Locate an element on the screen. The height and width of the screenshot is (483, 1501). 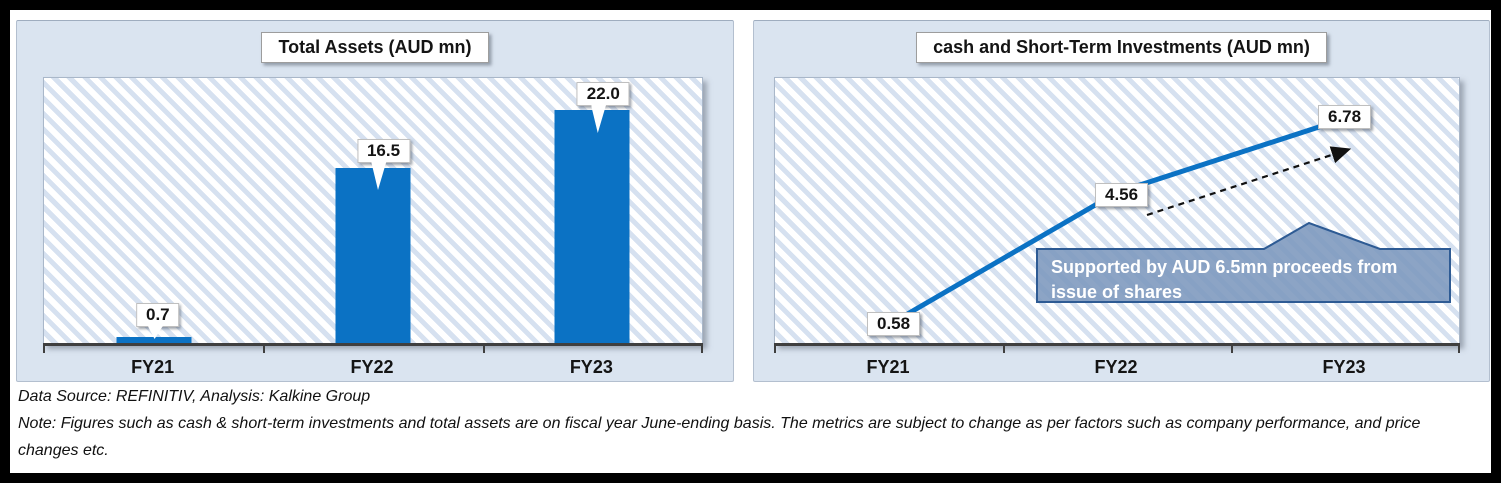
total-assets-title-row: Total Assets (AUD mn) is located at coordinates (375, 47).